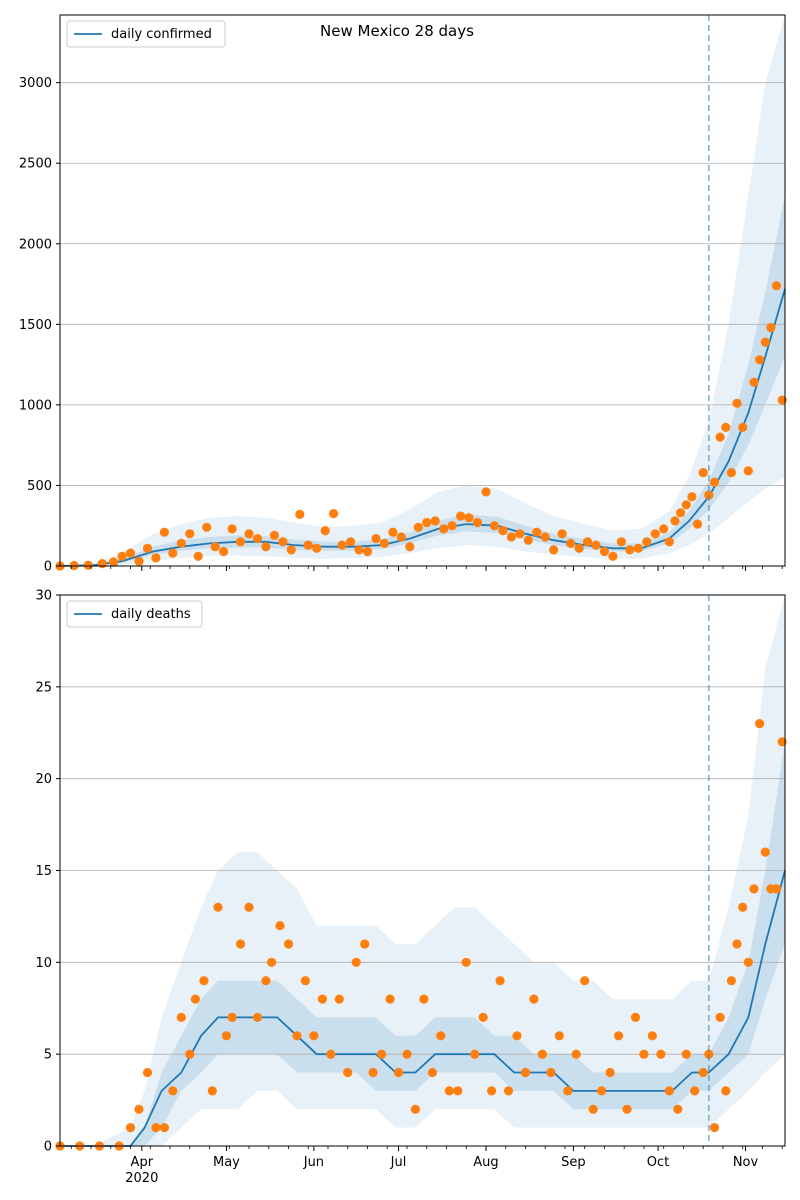 Image resolution: width=800 pixels, height=1200 pixels. I want to click on deaths-y-tick-label: 10, so click(43, 963).